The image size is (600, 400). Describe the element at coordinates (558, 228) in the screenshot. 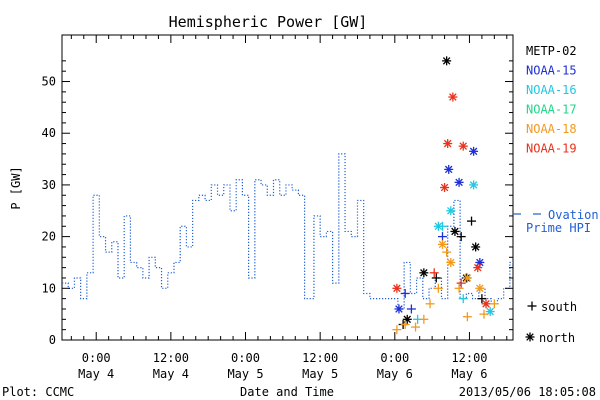

I see `legend-ovation-label-2: Prime HPI` at that location.